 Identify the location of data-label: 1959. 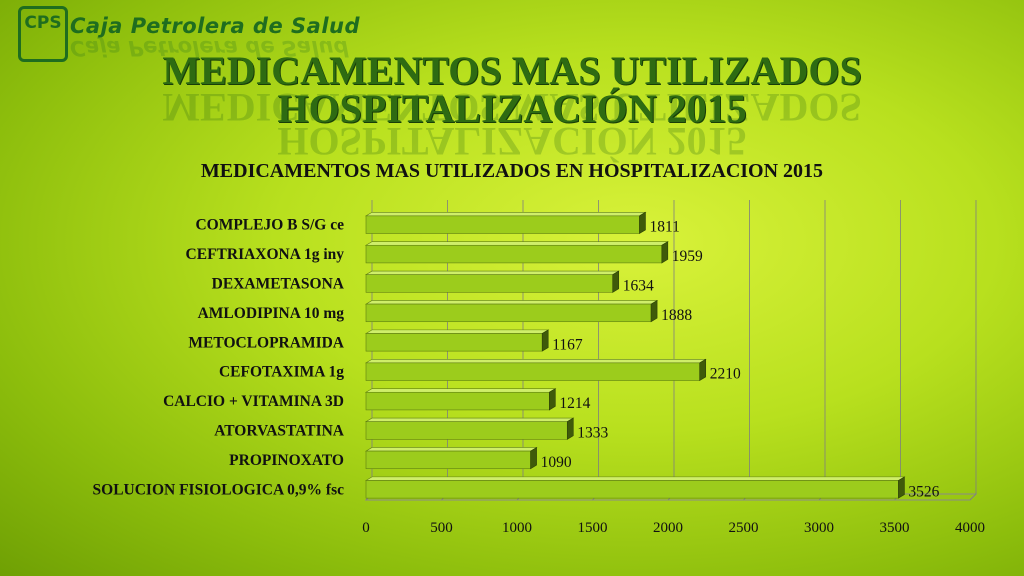
(687, 256).